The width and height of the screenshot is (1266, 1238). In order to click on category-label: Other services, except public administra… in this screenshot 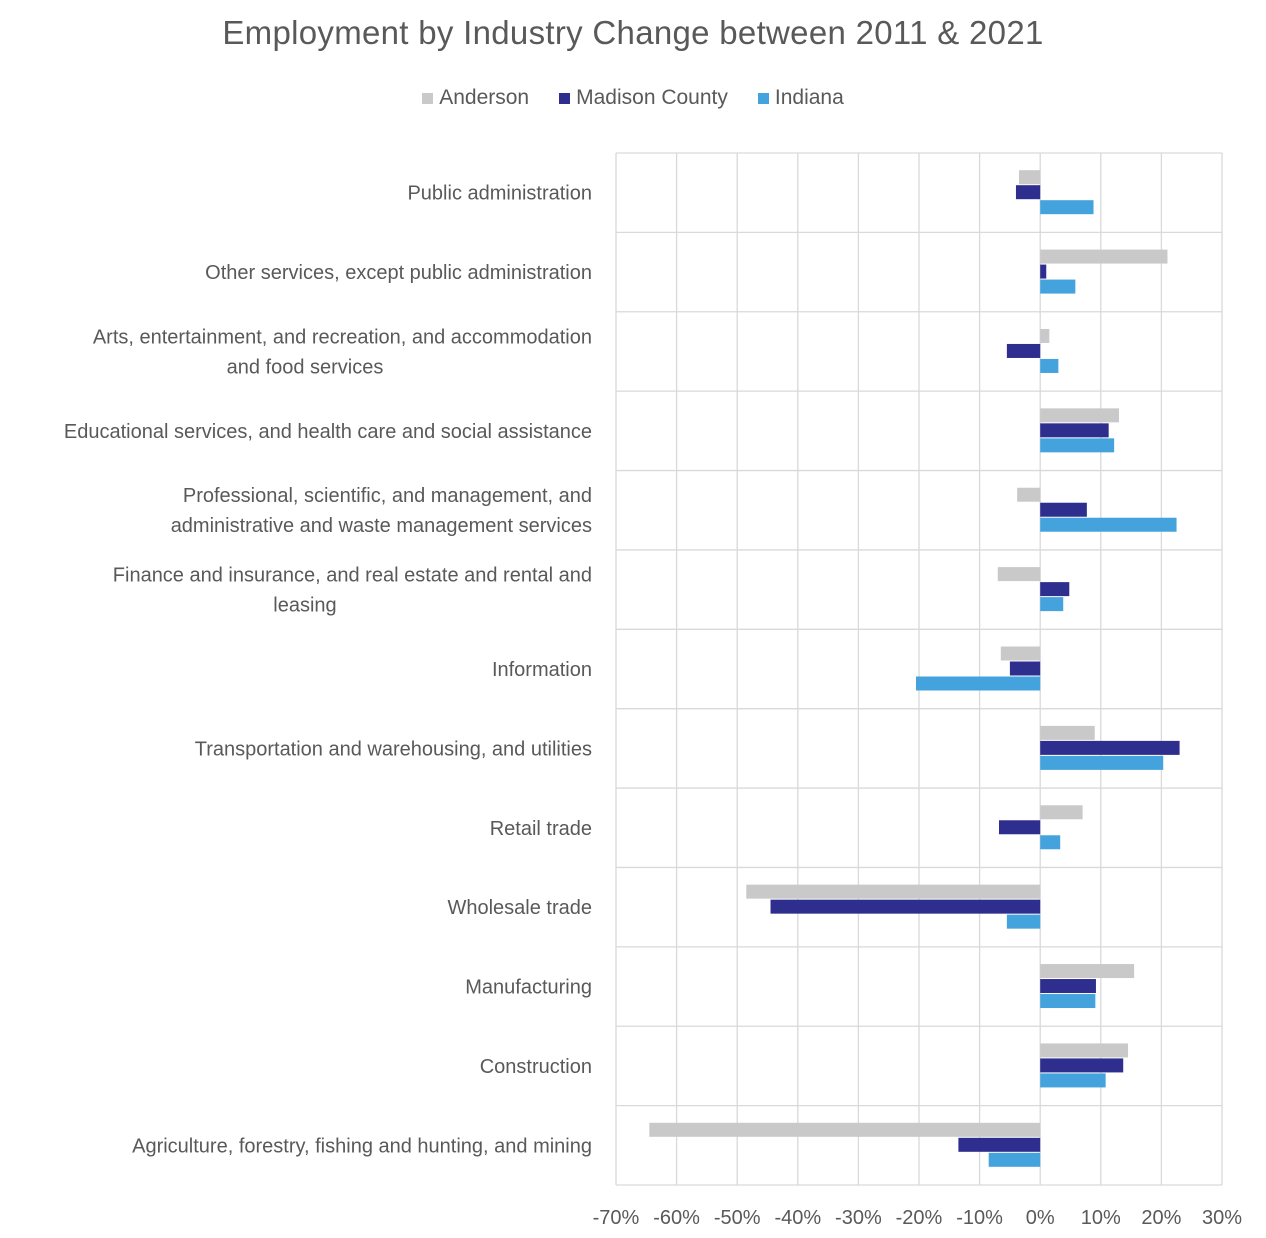, I will do `click(398, 273)`.